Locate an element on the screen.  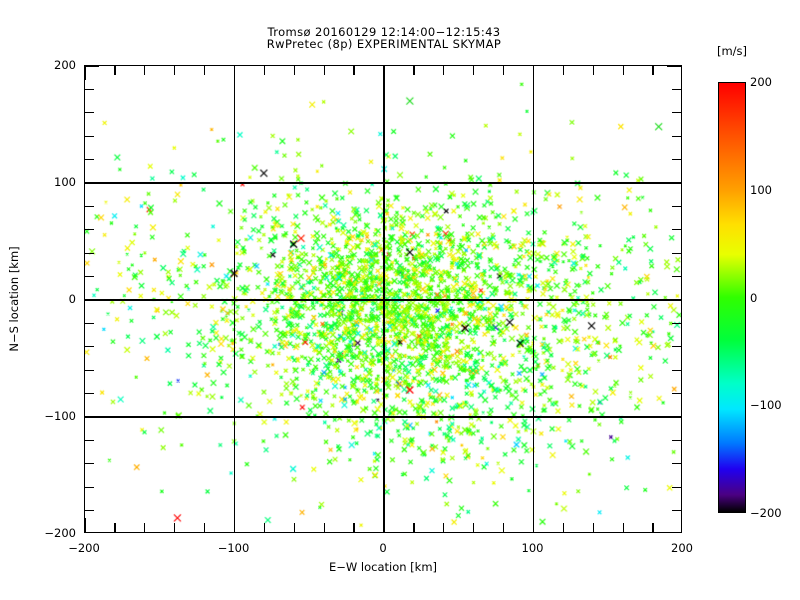
y-tick-label: −100 is located at coordinates (60, 416).